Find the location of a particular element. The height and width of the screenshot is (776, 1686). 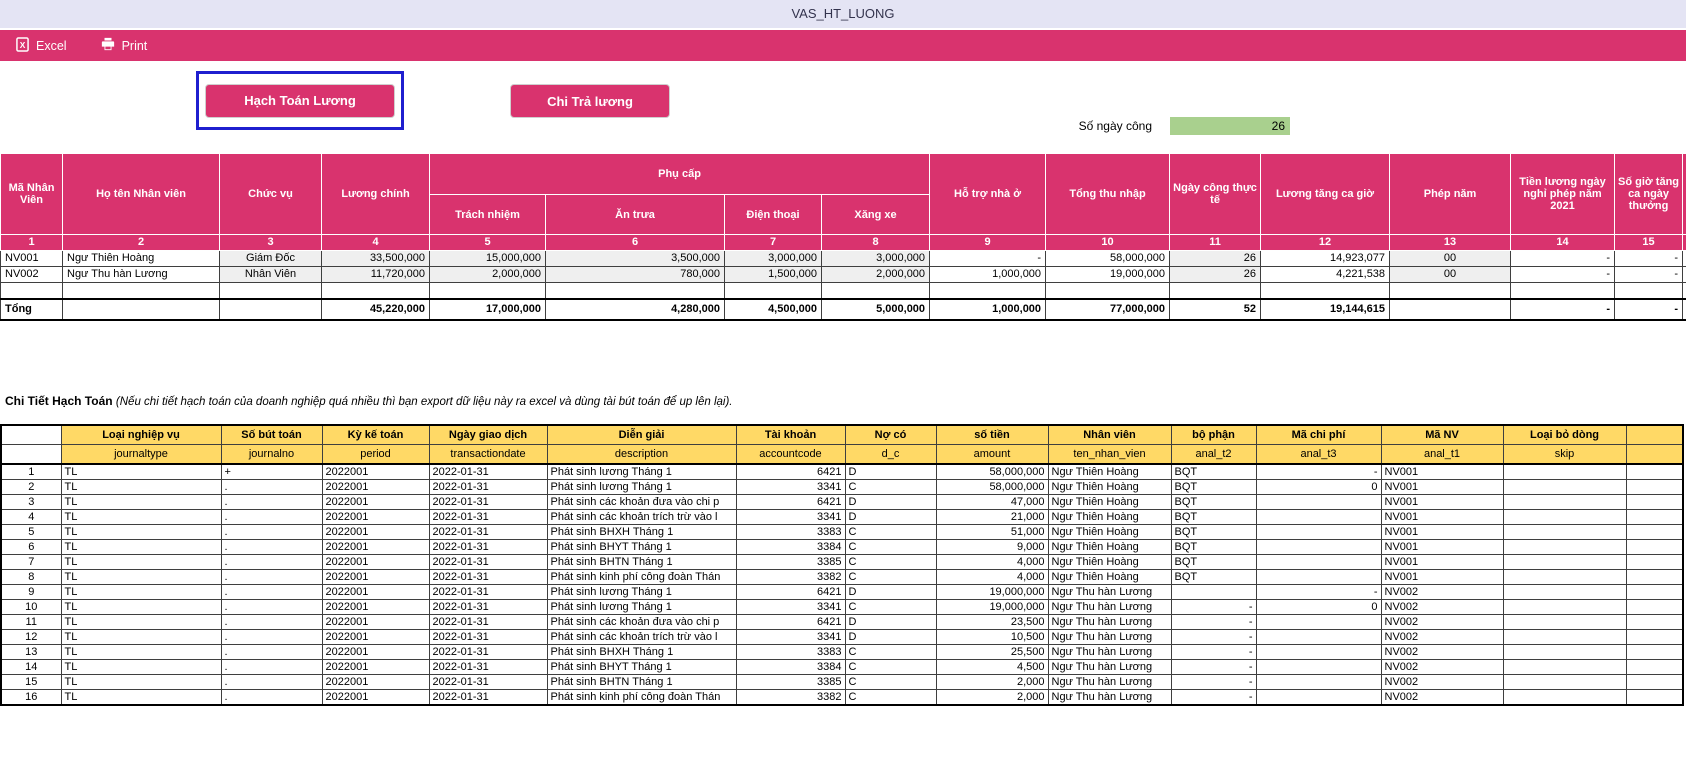

row-number: 14 is located at coordinates (31, 667).